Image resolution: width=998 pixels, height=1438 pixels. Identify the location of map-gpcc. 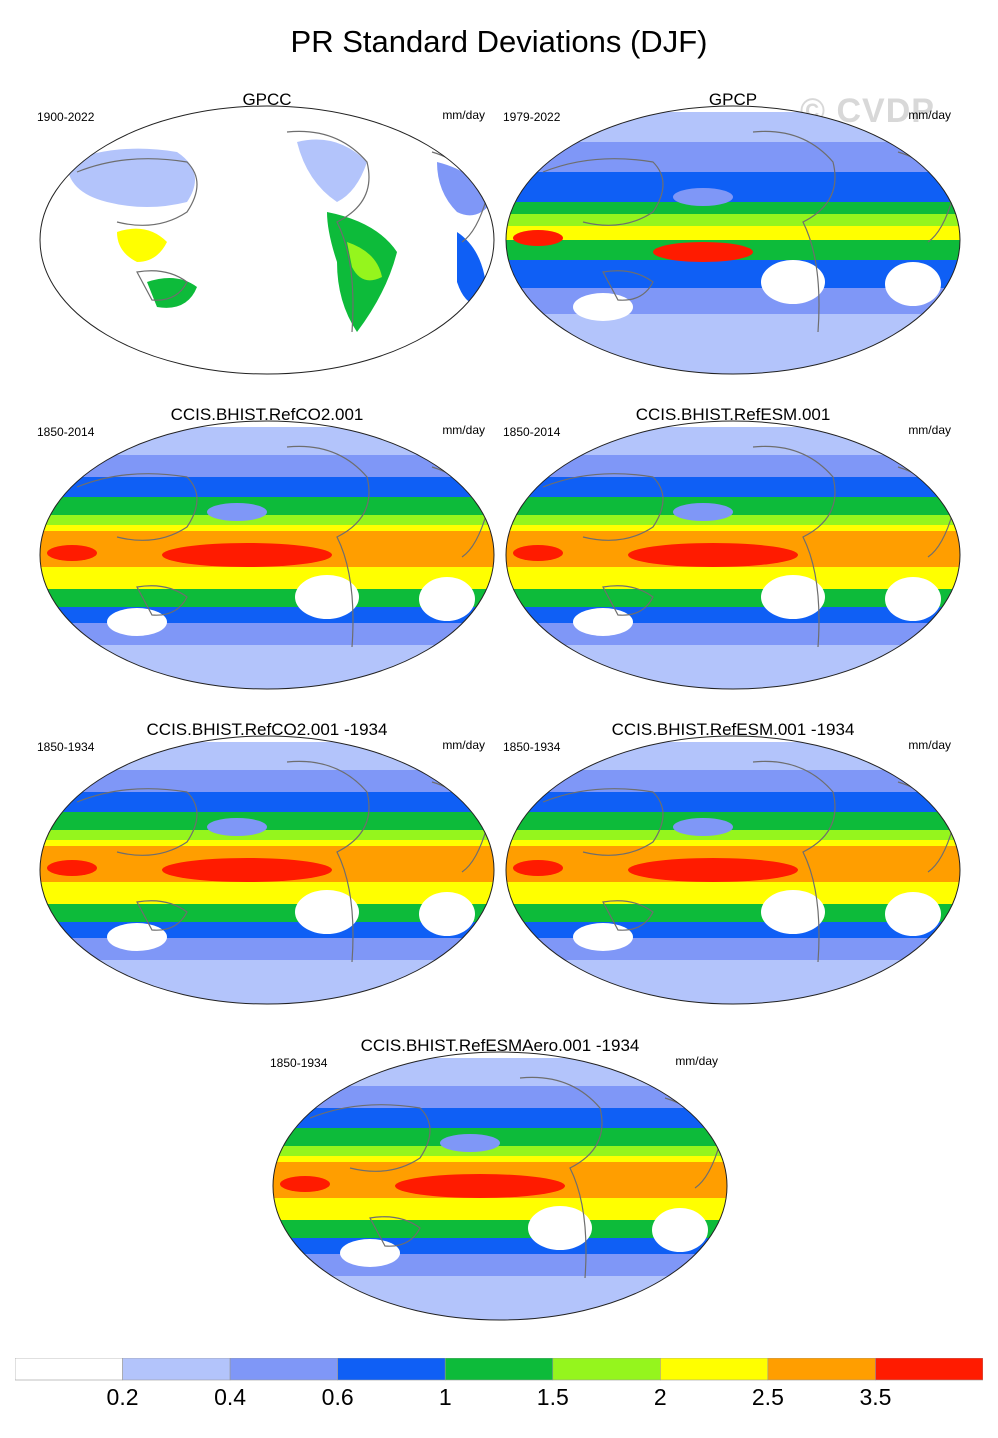
(267, 240).